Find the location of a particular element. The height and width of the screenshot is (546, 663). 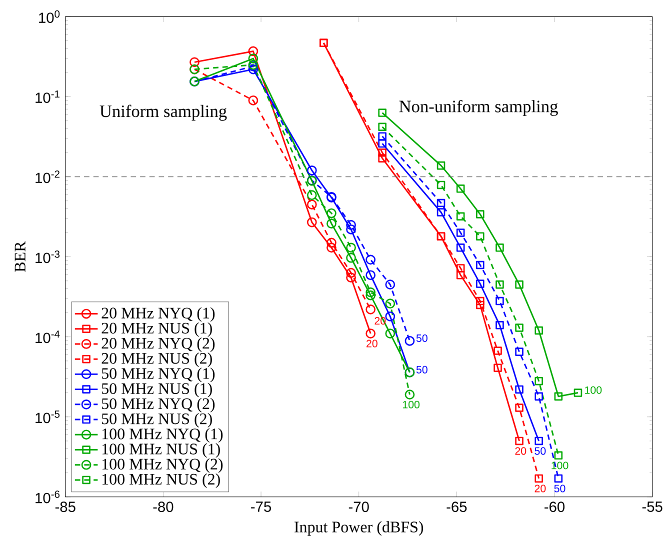

y-axis-title: BER is located at coordinates (20, 256).